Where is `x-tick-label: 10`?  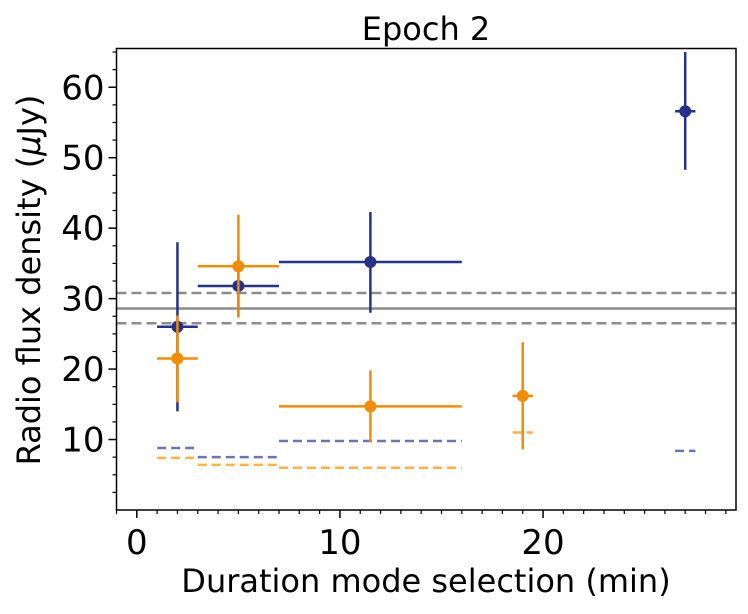 x-tick-label: 10 is located at coordinates (339, 543).